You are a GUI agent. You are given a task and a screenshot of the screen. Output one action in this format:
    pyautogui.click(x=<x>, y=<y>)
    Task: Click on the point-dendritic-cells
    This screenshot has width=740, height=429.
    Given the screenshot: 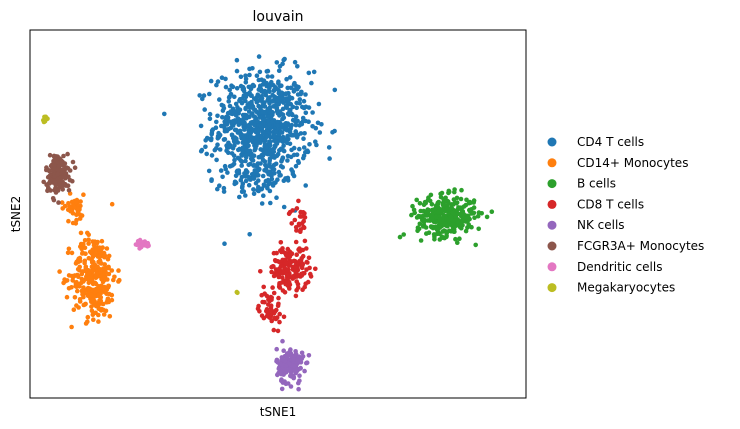 What is the action you would take?
    pyautogui.click(x=136, y=244)
    